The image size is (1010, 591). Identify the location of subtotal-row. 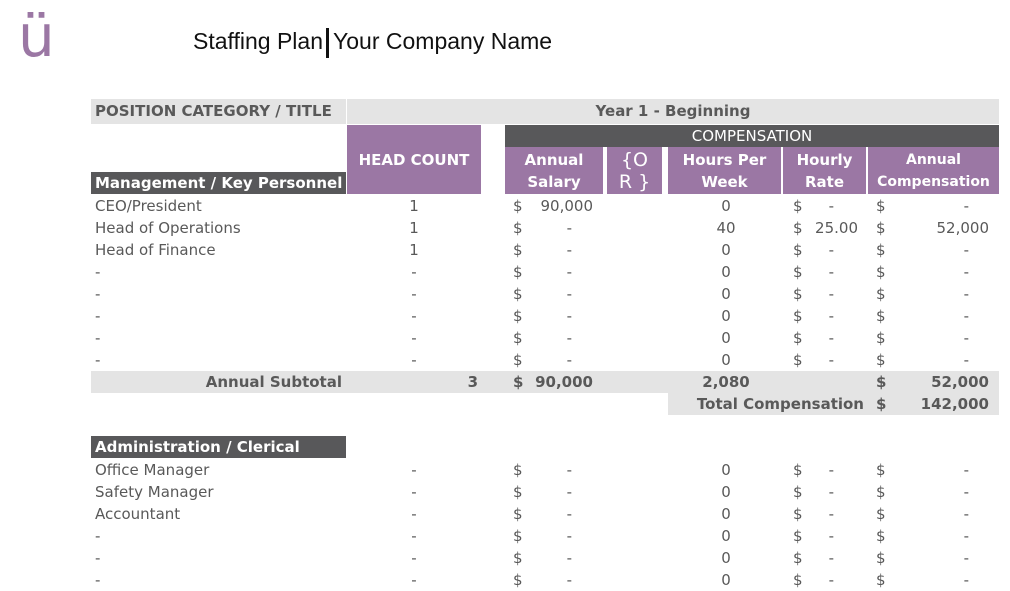
(545, 382).